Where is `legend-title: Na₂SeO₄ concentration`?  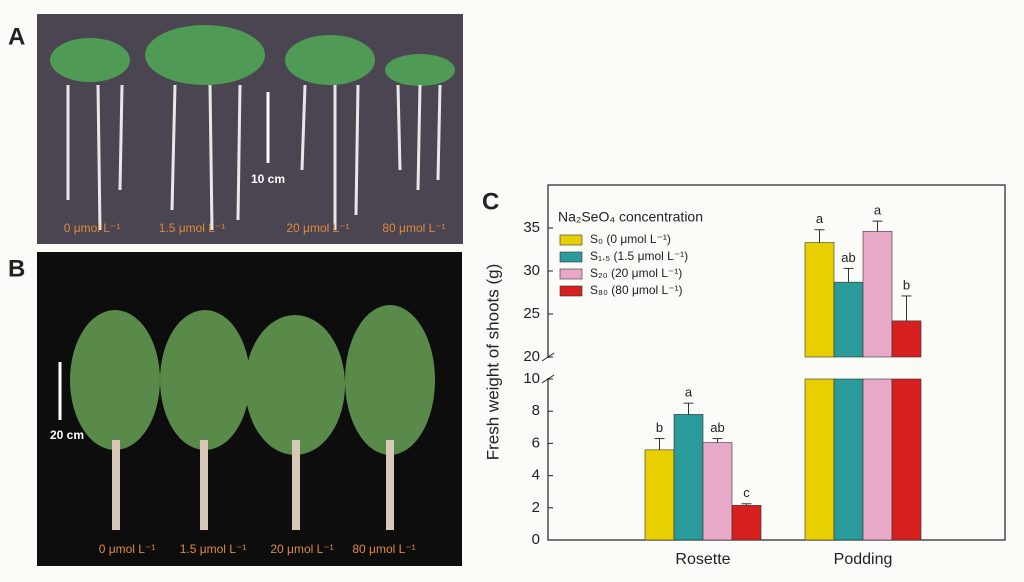 legend-title: Na₂SeO₄ concentration is located at coordinates (630, 217).